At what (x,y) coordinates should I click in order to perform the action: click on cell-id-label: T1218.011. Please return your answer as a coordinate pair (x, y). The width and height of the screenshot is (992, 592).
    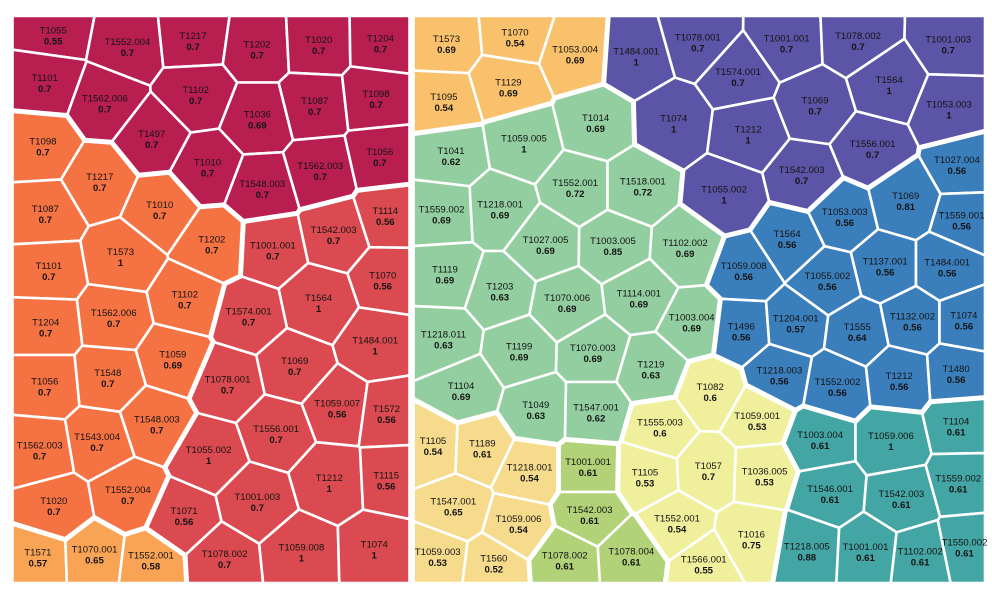
    Looking at the image, I should click on (443, 334).